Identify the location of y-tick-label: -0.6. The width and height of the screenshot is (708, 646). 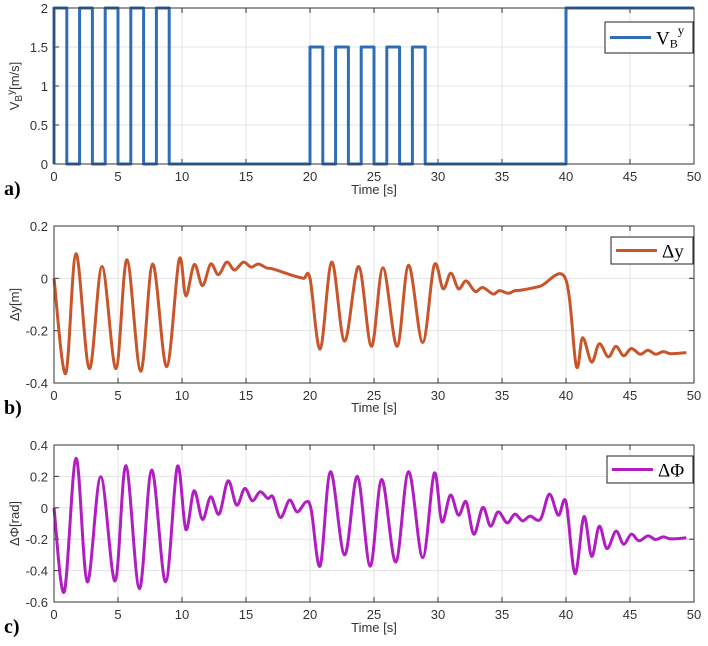
(37, 602).